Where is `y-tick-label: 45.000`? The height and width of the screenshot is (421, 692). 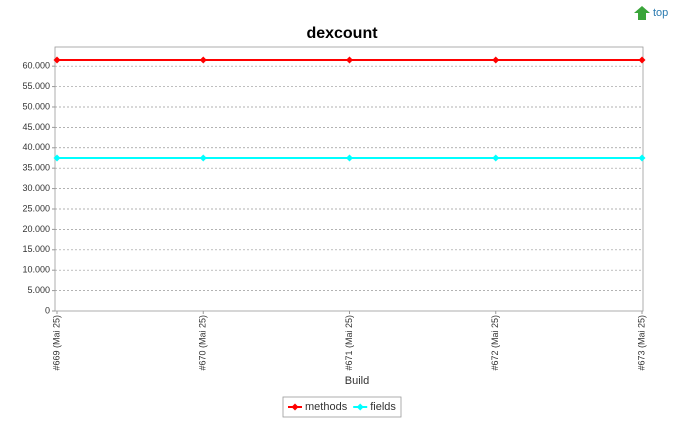 y-tick-label: 45.000 is located at coordinates (36, 127).